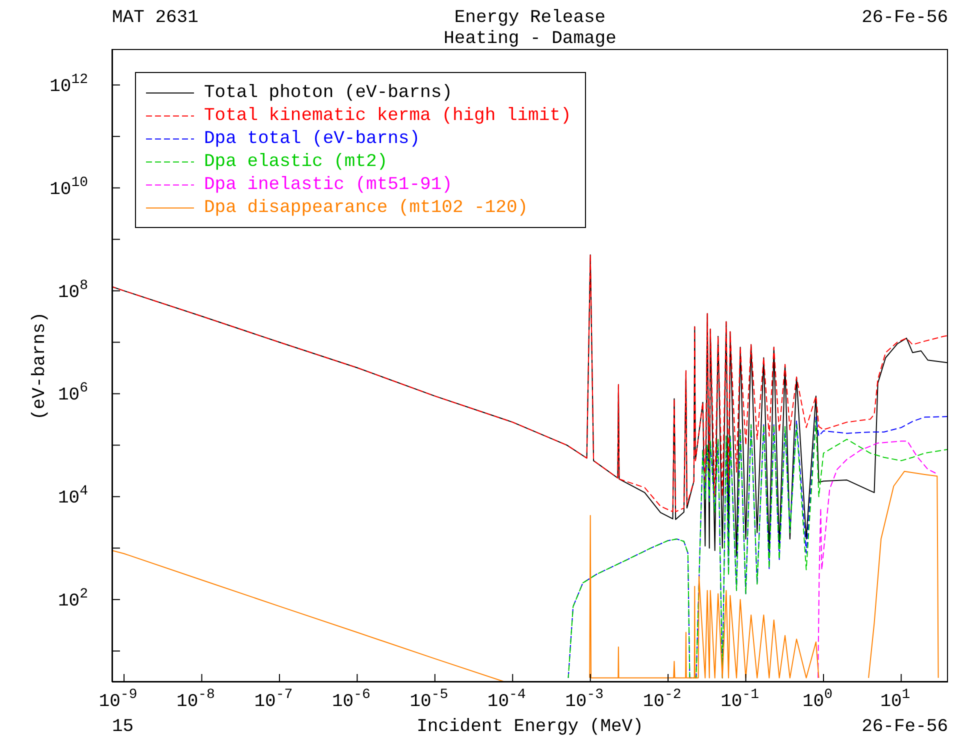  Describe the element at coordinates (530, 18) in the screenshot. I see `chart-title: Energy Release` at that location.